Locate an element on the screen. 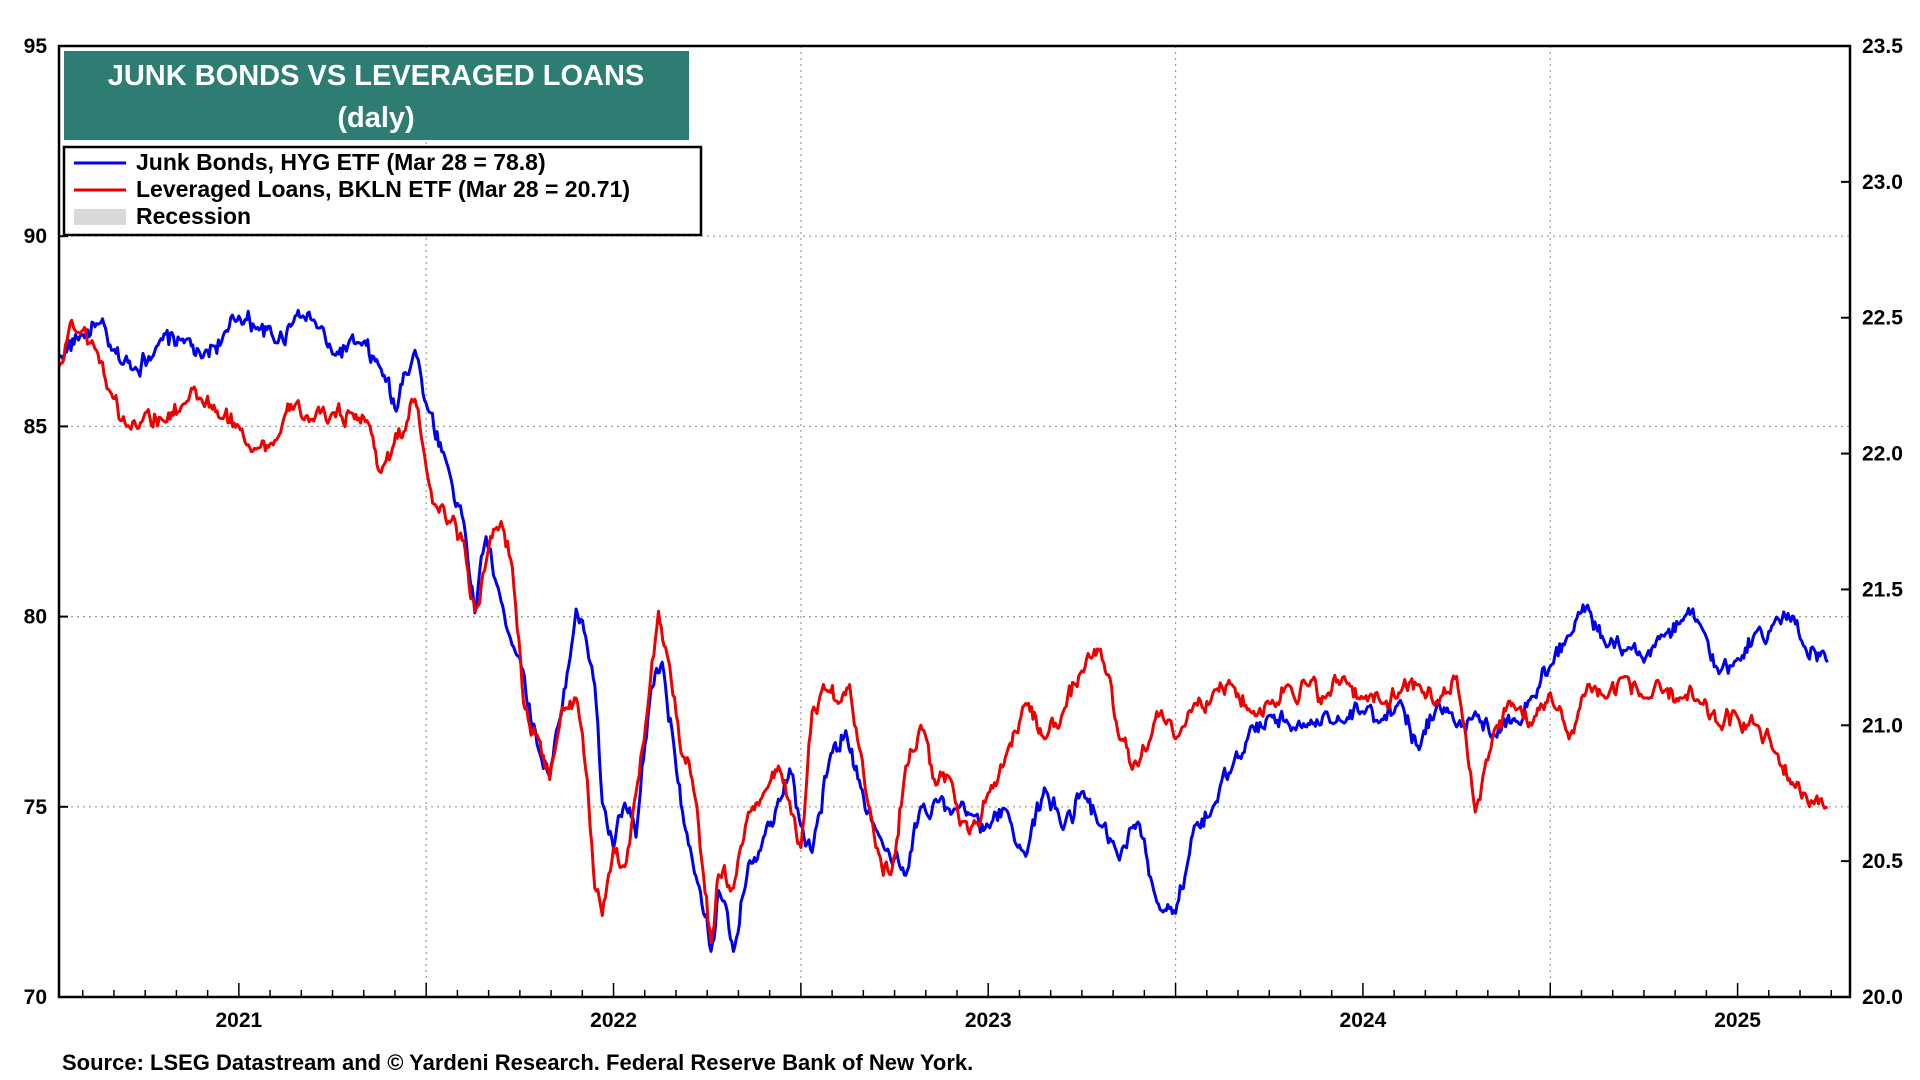 This screenshot has height=1080, width=1920. x-tick-label: 2022 is located at coordinates (613, 1020).